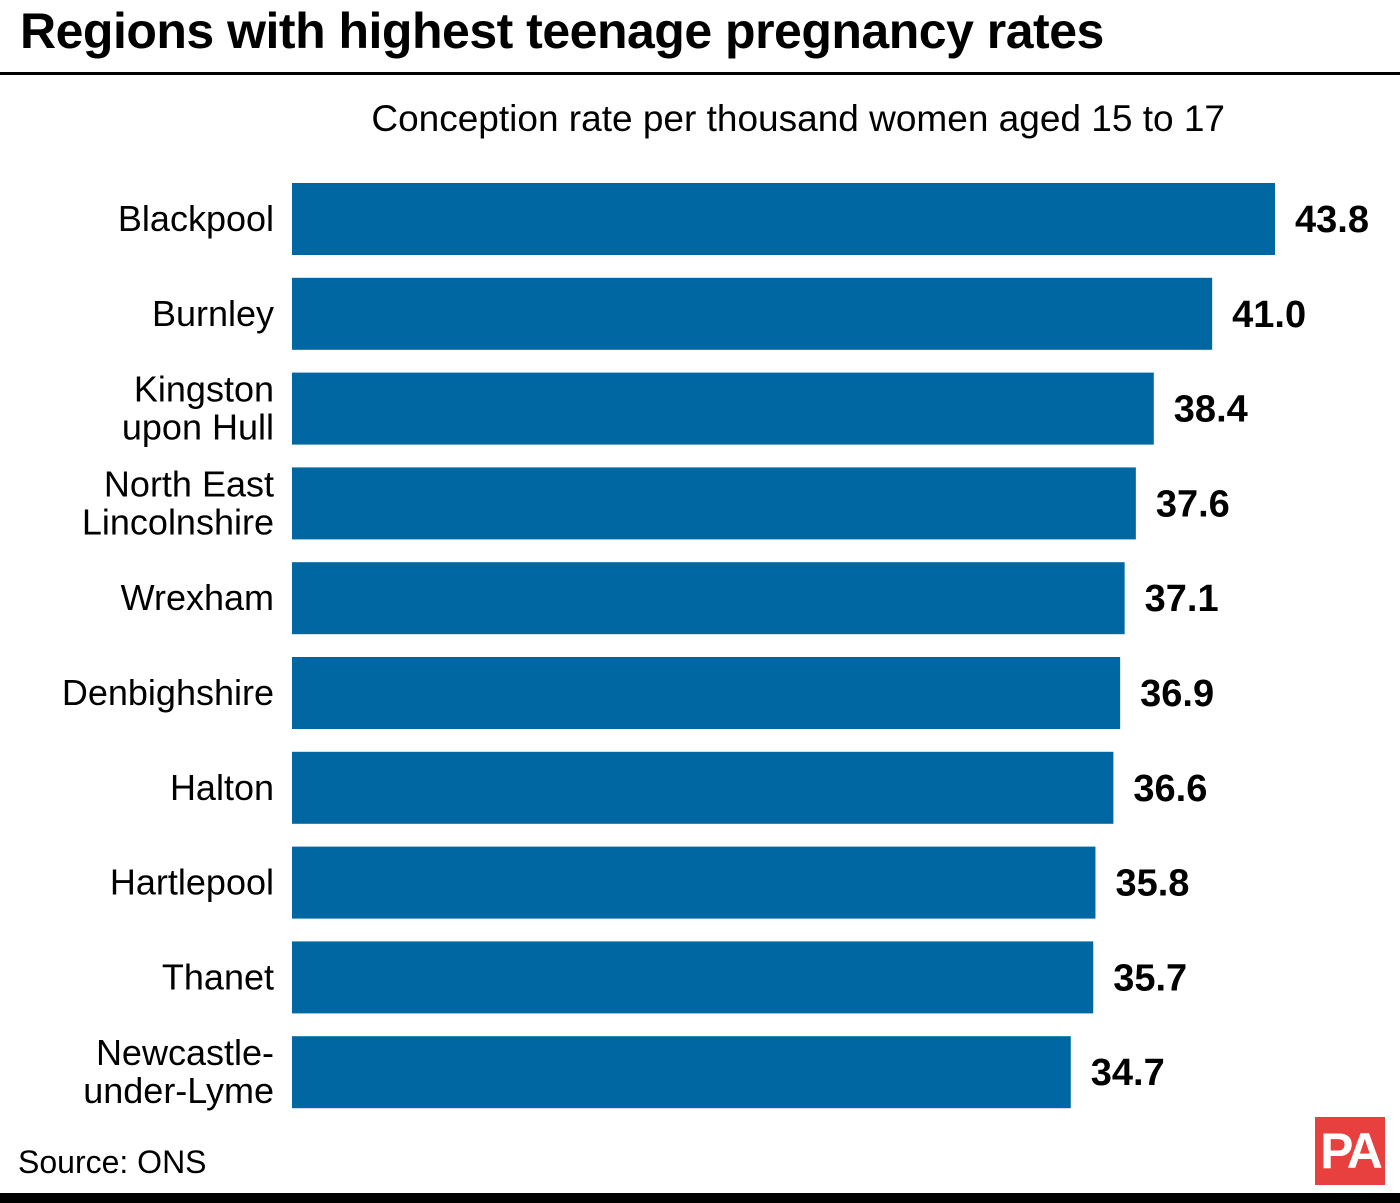  I want to click on bottom-divider, so click(700, 1198).